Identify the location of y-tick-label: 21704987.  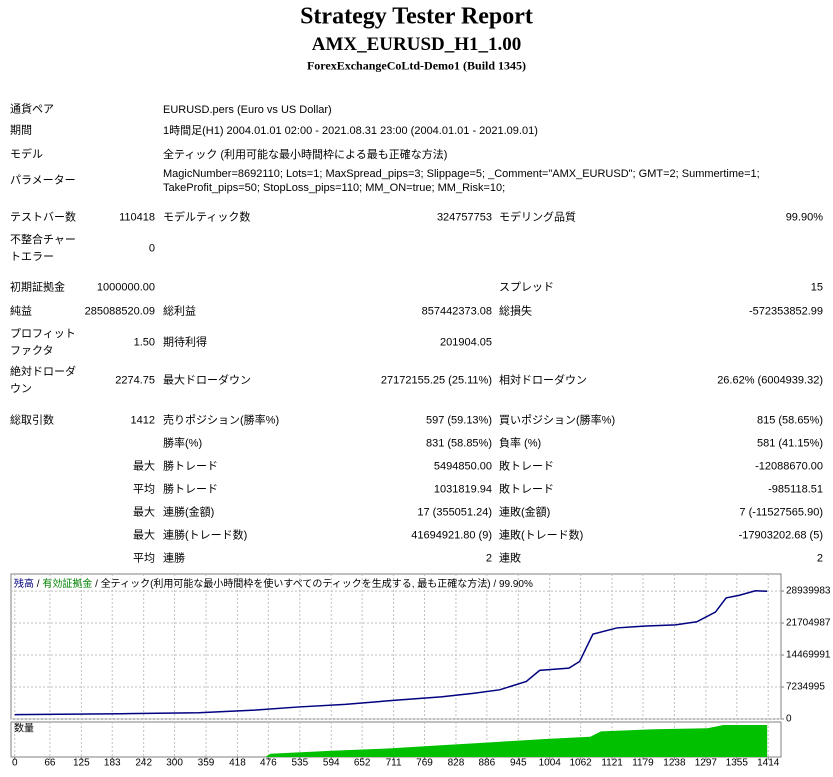
(808, 623).